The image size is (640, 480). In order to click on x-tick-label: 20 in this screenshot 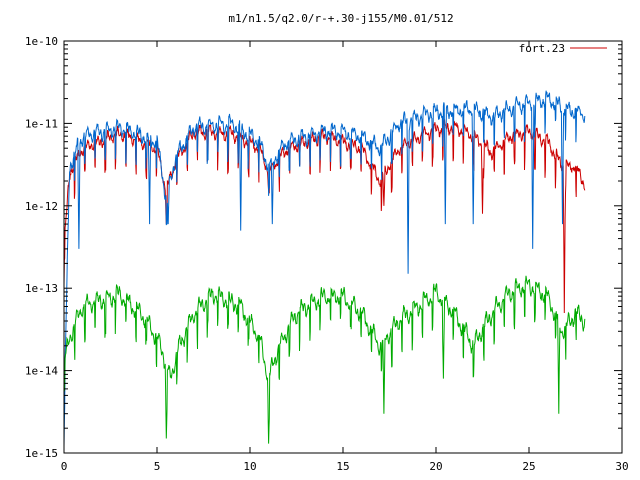, I will do `click(435, 466)`.